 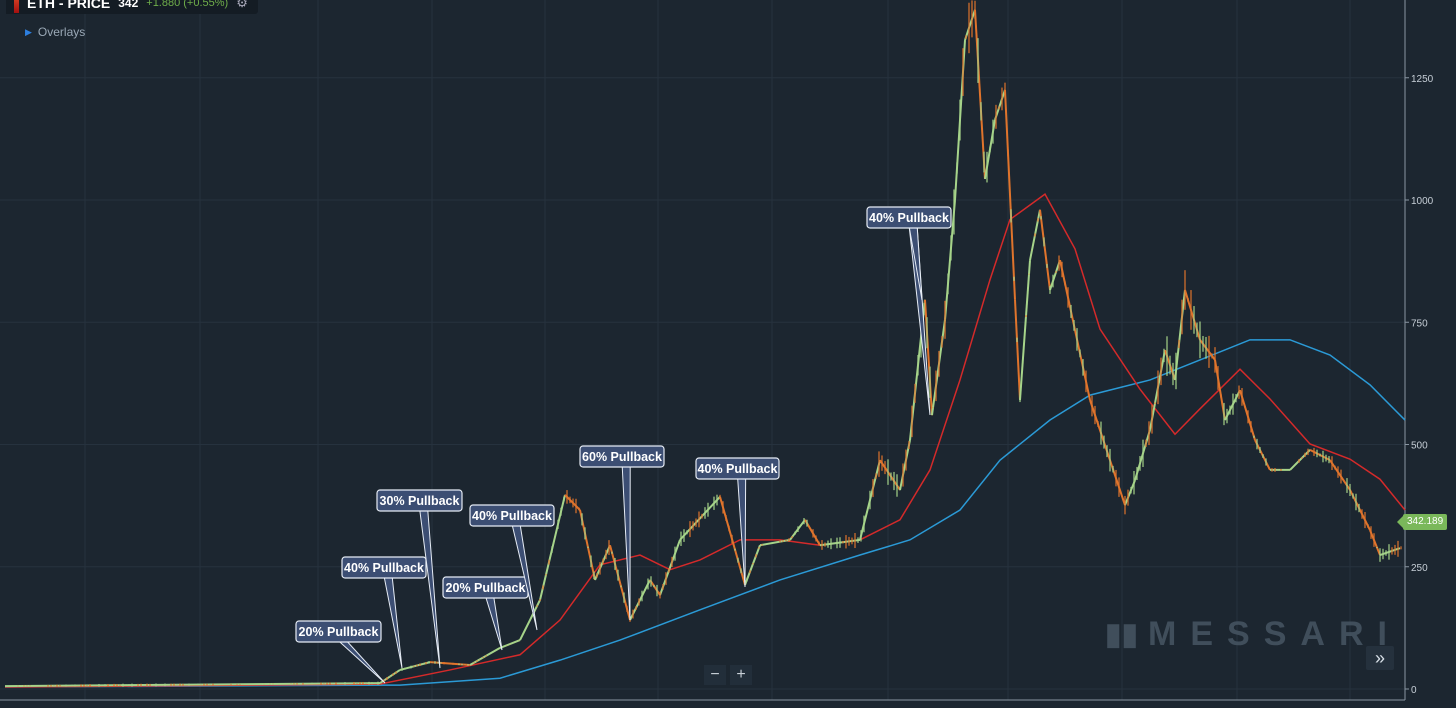 What do you see at coordinates (1422, 522) in the screenshot?
I see `current-price-tag: 342.189` at bounding box center [1422, 522].